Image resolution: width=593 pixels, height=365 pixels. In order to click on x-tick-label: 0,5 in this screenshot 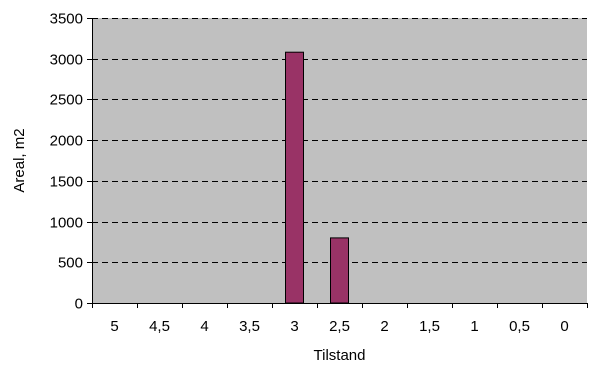, I will do `click(519, 326)`.